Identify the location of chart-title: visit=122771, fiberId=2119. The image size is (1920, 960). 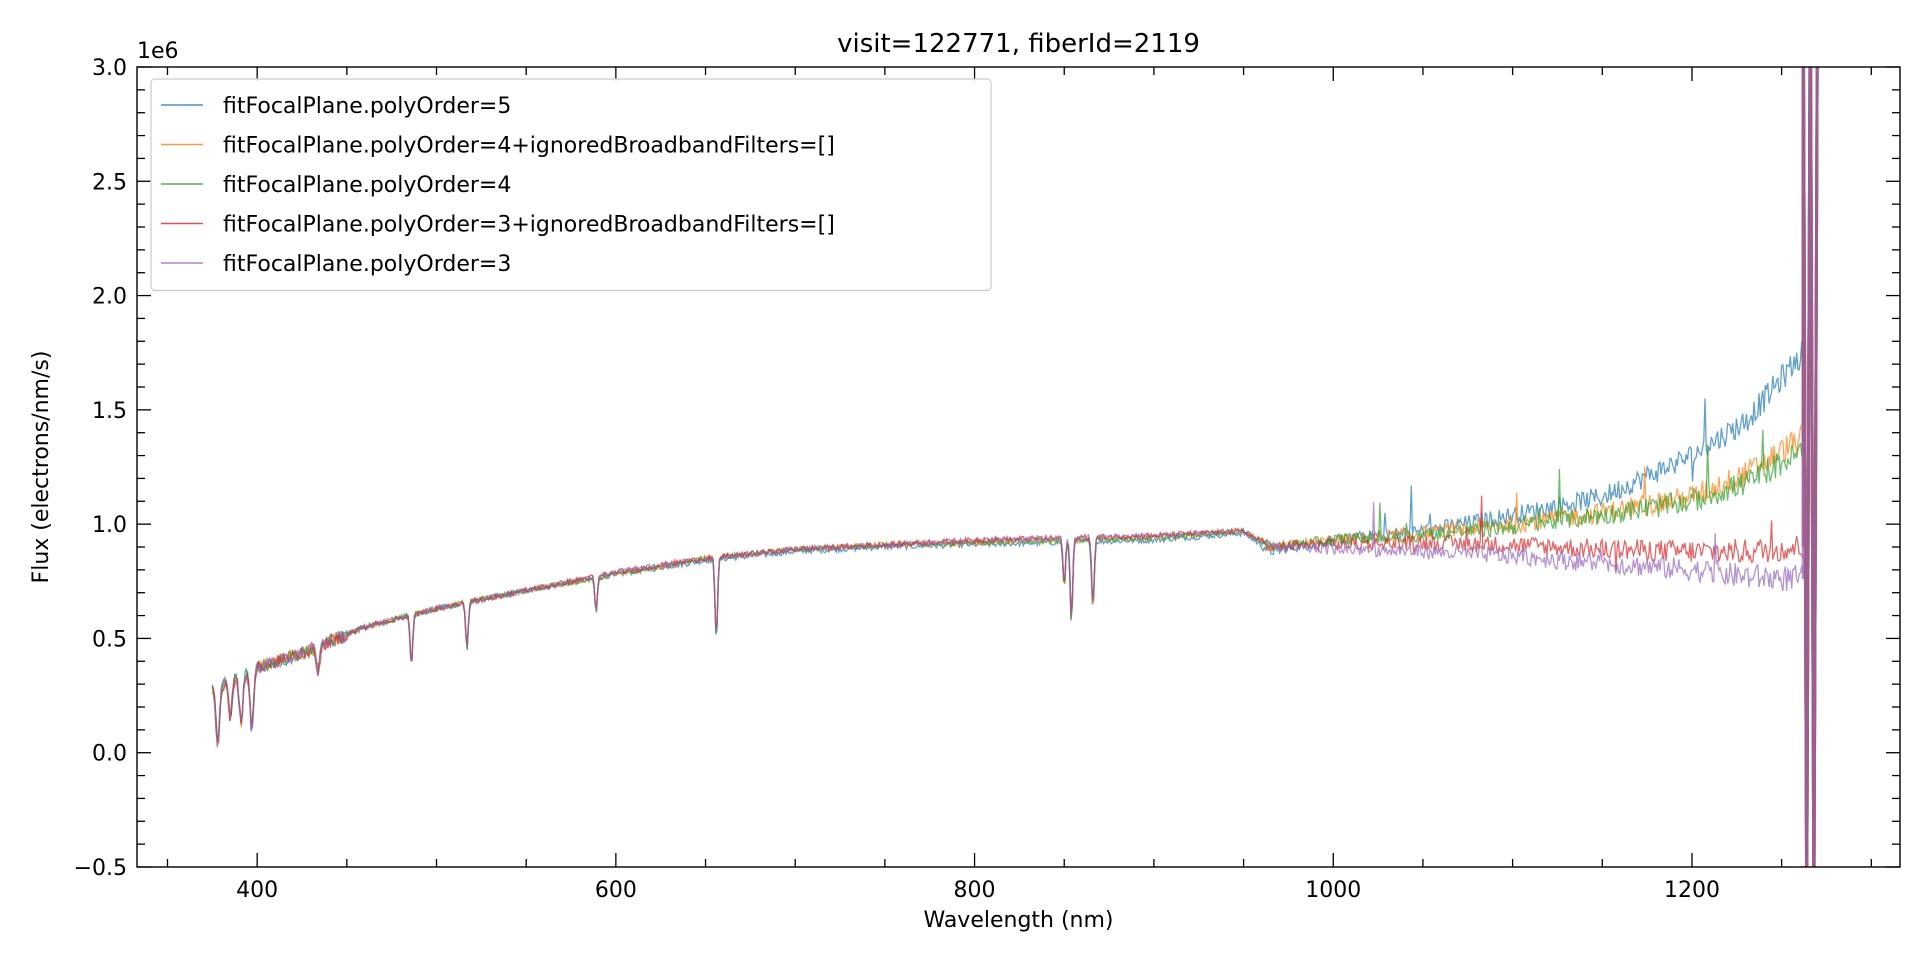
(1018, 44).